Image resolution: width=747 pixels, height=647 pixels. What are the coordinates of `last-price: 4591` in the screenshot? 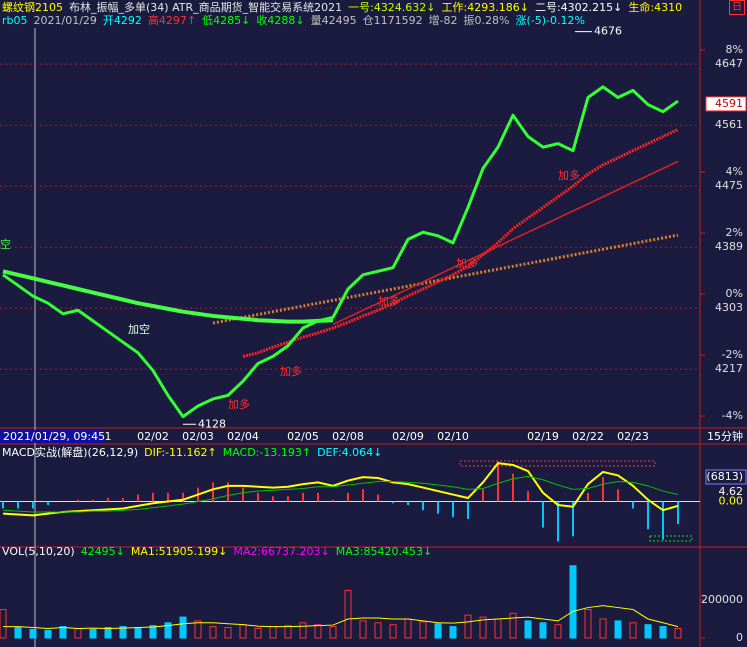 It's located at (729, 103).